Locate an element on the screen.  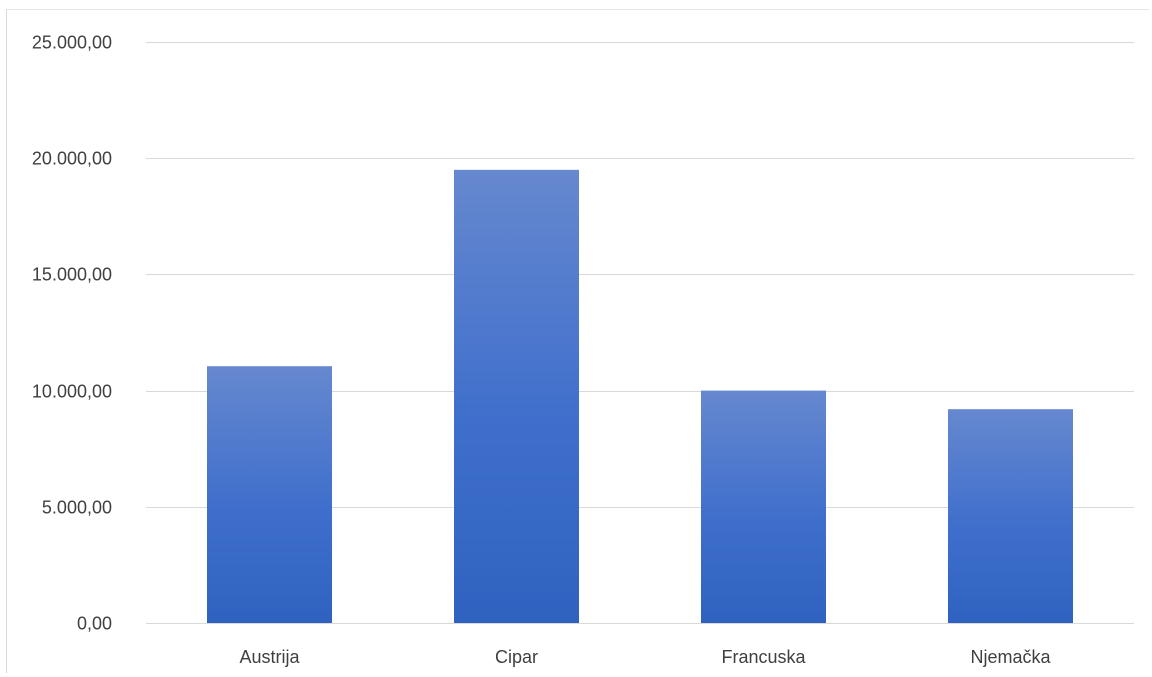
bar-njemačka is located at coordinates (1010, 516).